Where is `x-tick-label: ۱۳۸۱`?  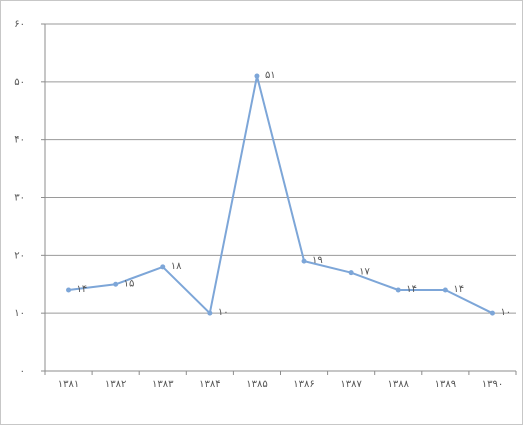
x-tick-label: ۱۳۸۱ is located at coordinates (68, 384).